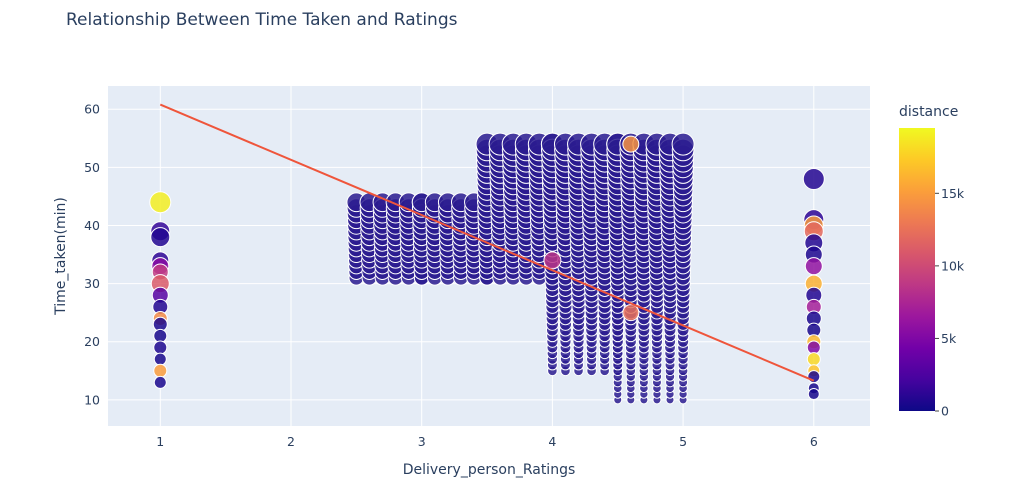 This screenshot has width=1011, height=497. What do you see at coordinates (92, 399) in the screenshot?
I see `y-tick-label: 10` at bounding box center [92, 399].